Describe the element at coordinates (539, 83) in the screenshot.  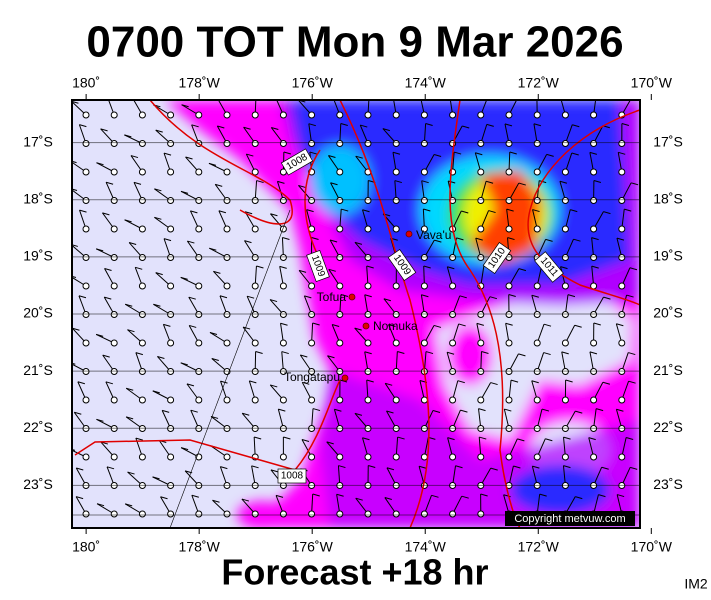
I see `x-tick-label: 172˚W` at that location.